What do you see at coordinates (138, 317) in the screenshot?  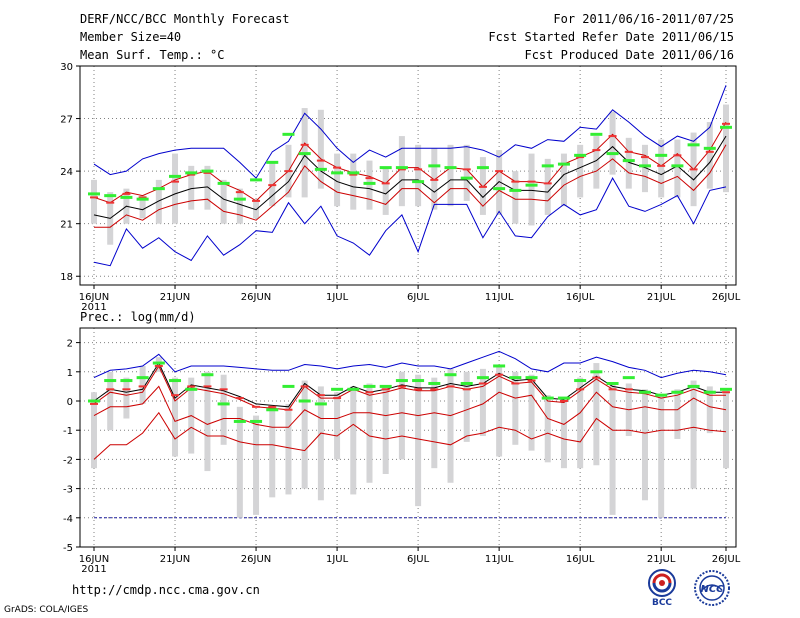 I see `precipitation-title: Prec.: log(mm/d)` at bounding box center [138, 317].